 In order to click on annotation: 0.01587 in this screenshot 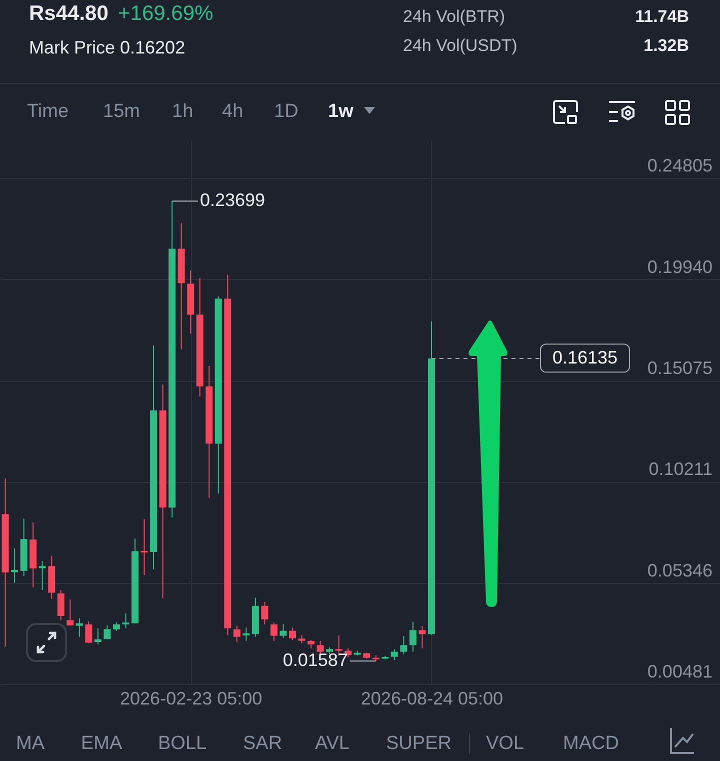, I will do `click(315, 660)`.